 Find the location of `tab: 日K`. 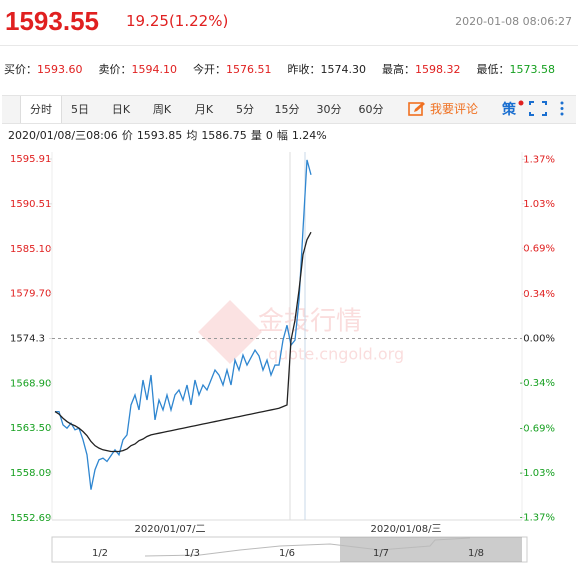

tab: 日K is located at coordinates (121, 109).